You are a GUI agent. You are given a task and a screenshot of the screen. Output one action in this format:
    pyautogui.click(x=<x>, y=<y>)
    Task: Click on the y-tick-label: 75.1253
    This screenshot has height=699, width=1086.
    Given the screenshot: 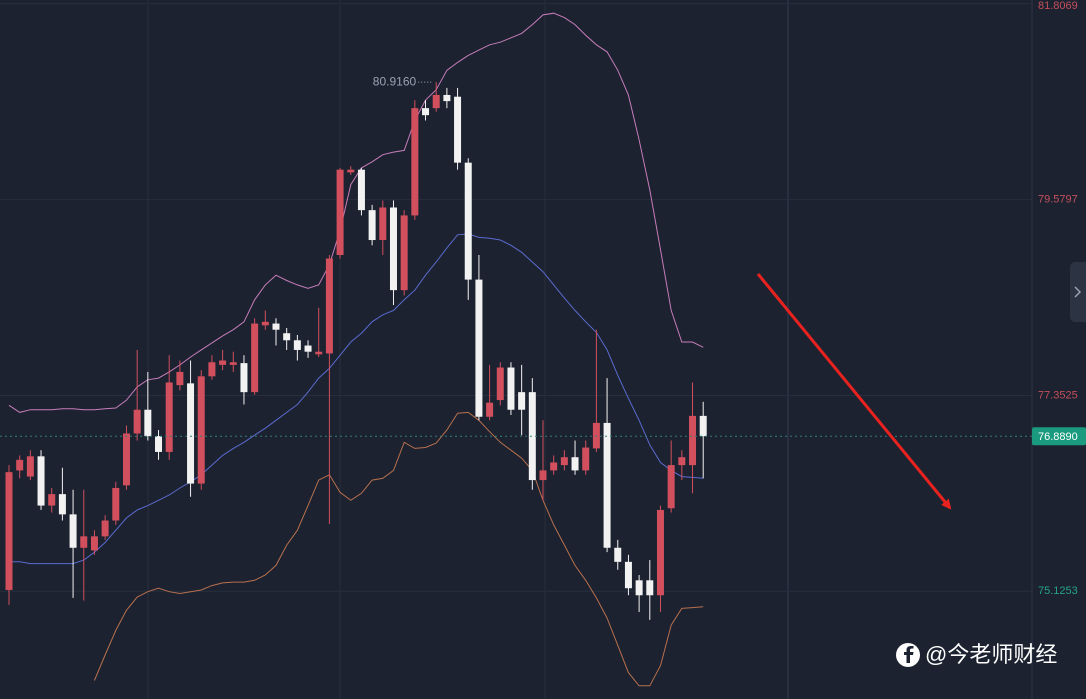 What is the action you would take?
    pyautogui.click(x=1058, y=591)
    